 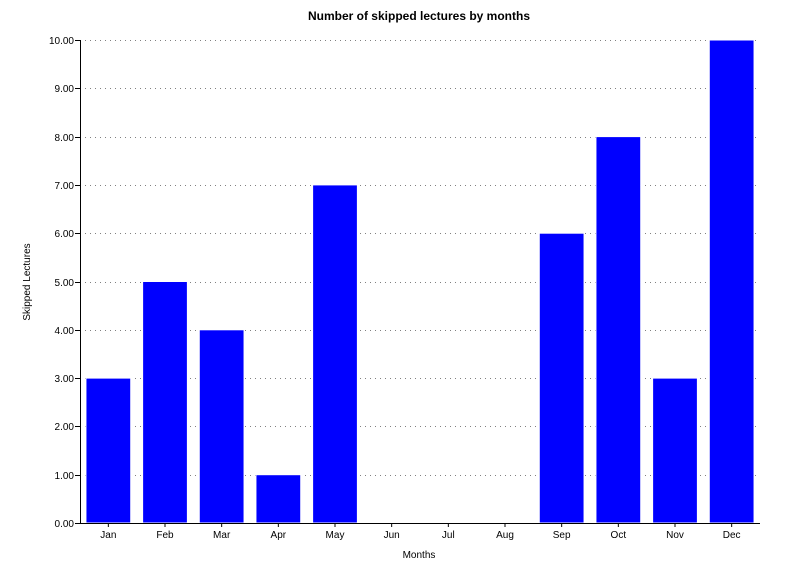 I want to click on x-tick-label: Oct, so click(x=619, y=535).